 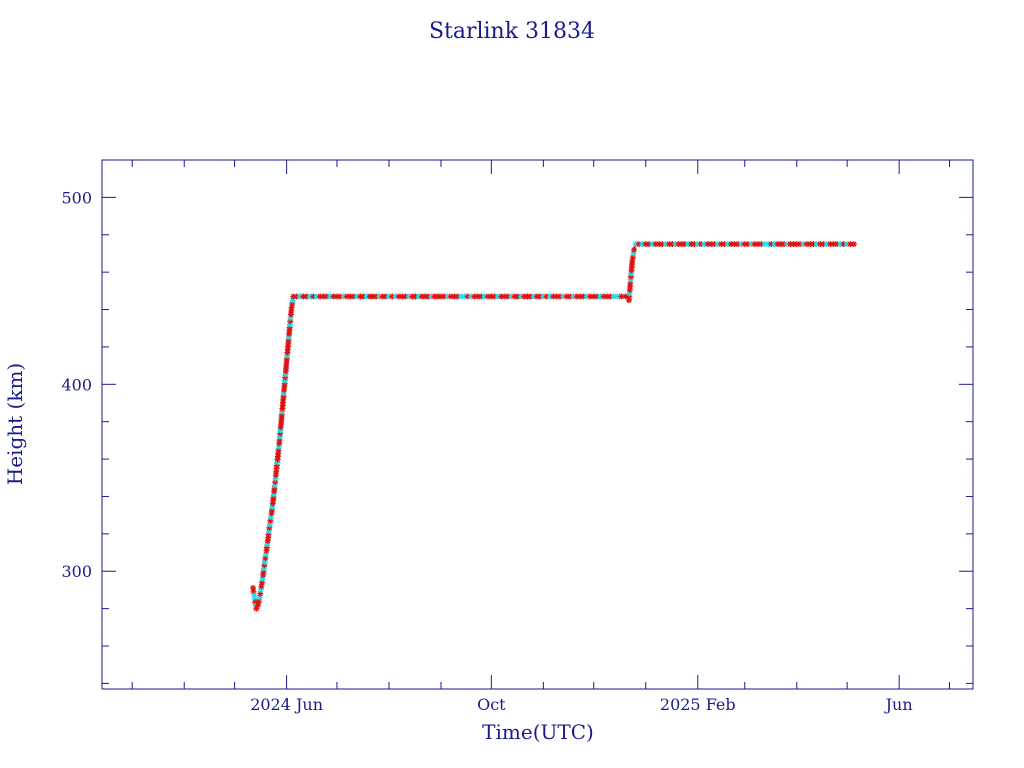 I want to click on x-tick-label: 2024 Jun, so click(x=286, y=704).